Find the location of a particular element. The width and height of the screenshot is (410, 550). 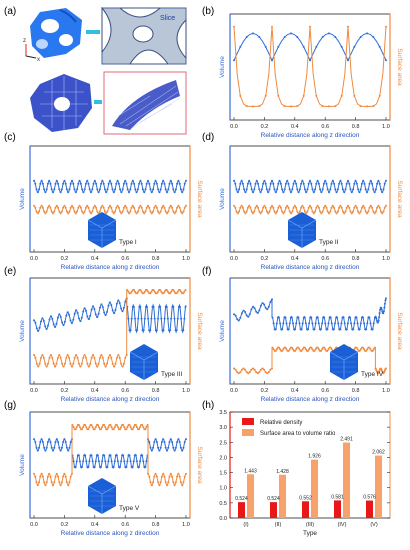

gyroid-unit-cell-image is located at coordinates (56, 33).